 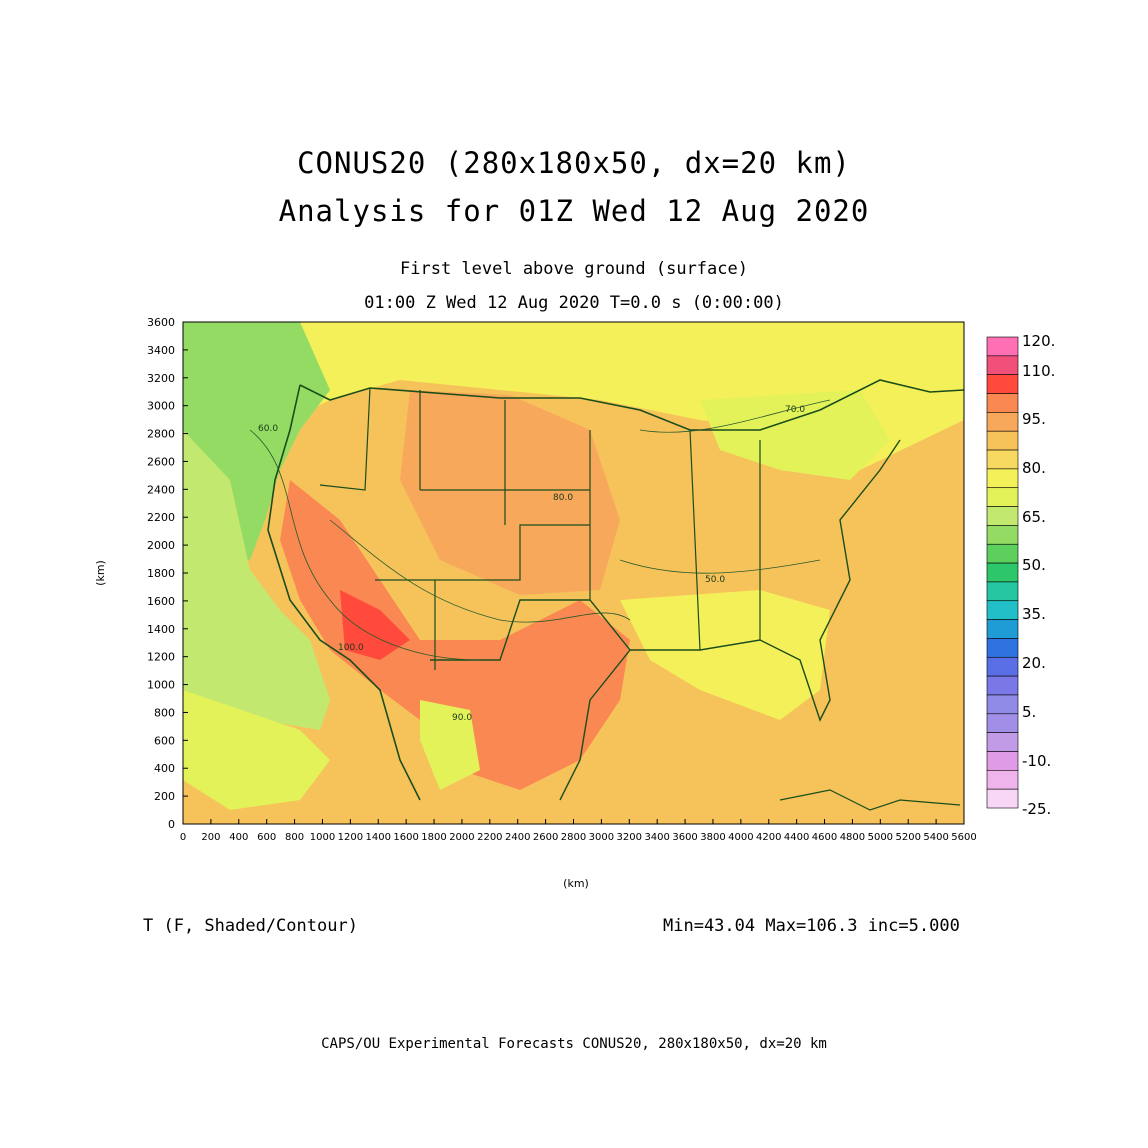 I want to click on x-tick-label: 4600, so click(x=824, y=837).